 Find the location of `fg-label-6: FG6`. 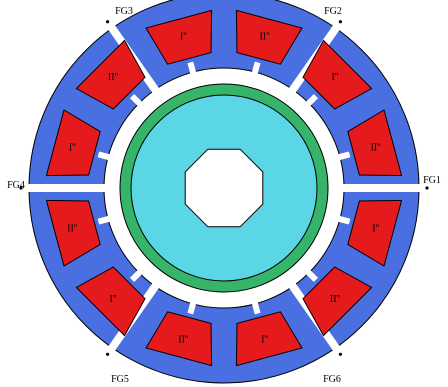

fg-label-6: FG6 is located at coordinates (332, 379).